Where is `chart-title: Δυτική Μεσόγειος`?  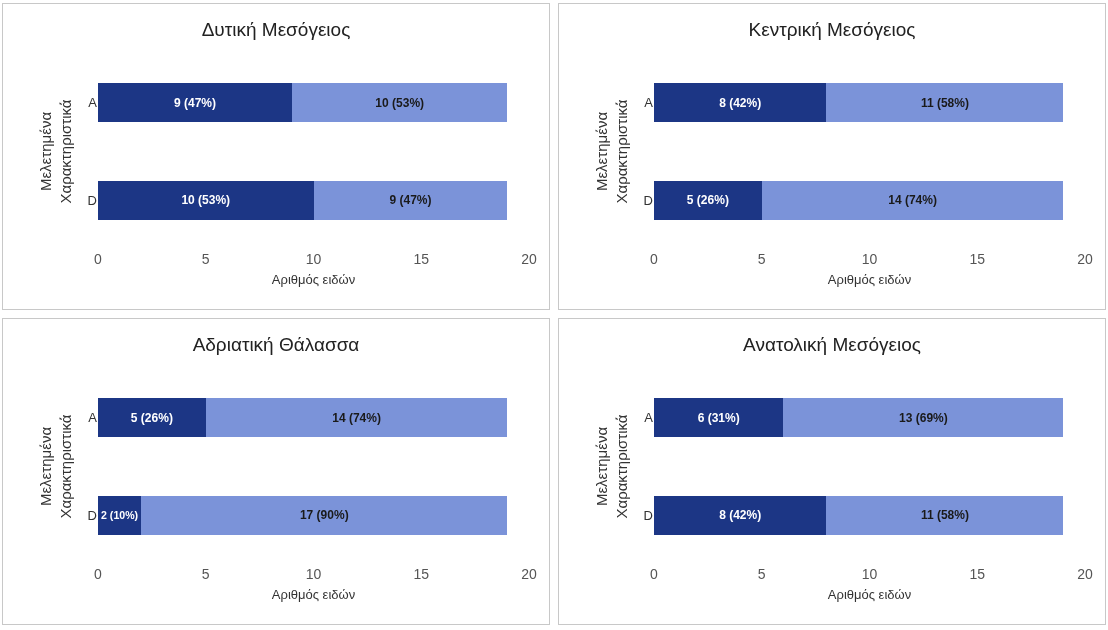 chart-title: Δυτική Μεσόγειος is located at coordinates (276, 29).